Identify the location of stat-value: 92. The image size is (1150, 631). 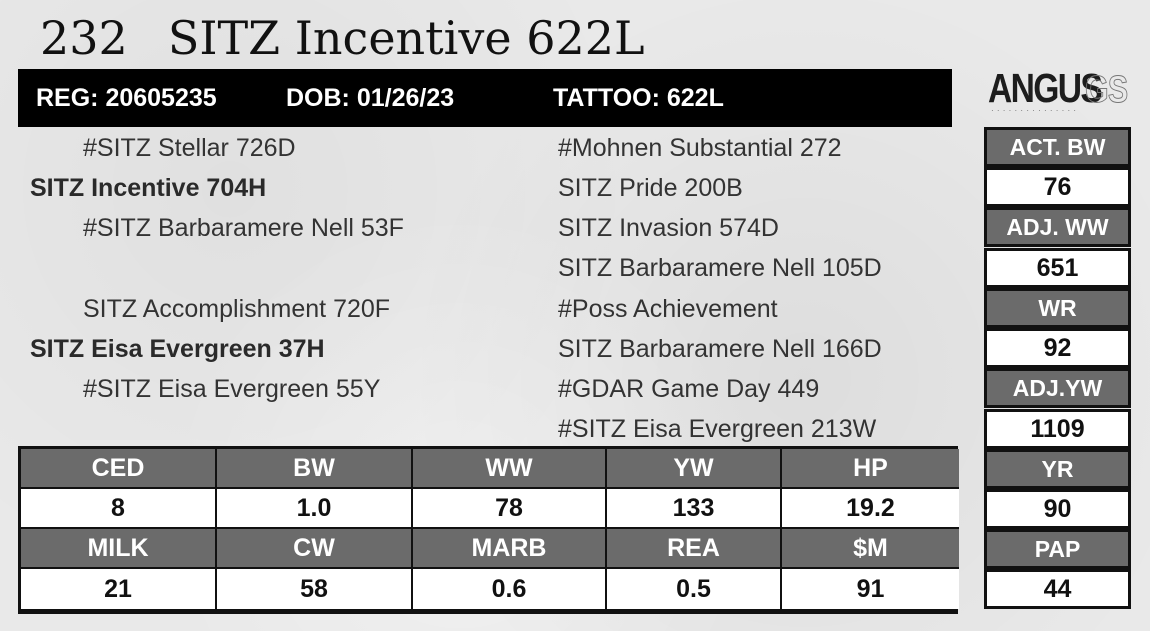
(1057, 348).